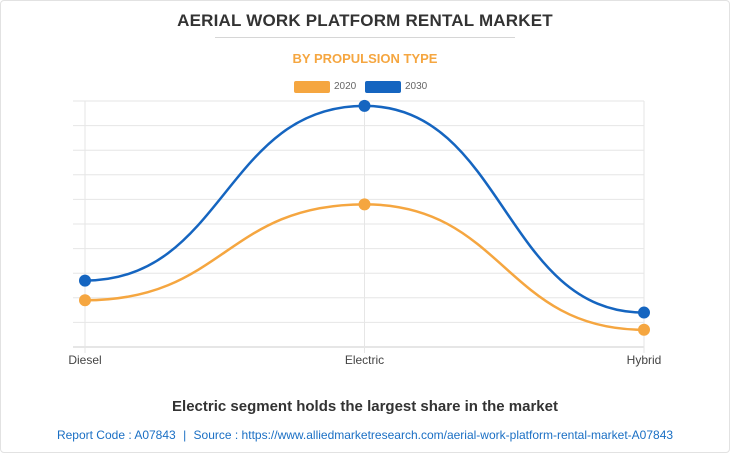  What do you see at coordinates (312, 87) in the screenshot?
I see `legend-swatch-2020` at bounding box center [312, 87].